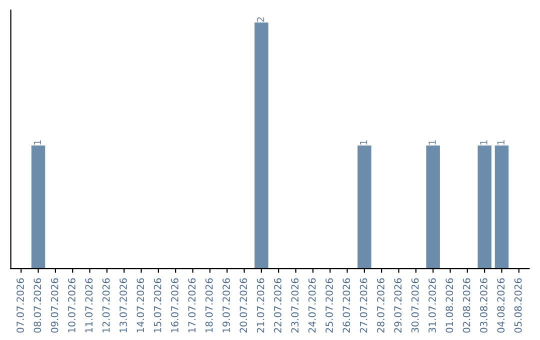 This screenshot has height=340, width=540. What do you see at coordinates (312, 305) in the screenshot?
I see `x-tick-label: 24.07.2026` at bounding box center [312, 305].